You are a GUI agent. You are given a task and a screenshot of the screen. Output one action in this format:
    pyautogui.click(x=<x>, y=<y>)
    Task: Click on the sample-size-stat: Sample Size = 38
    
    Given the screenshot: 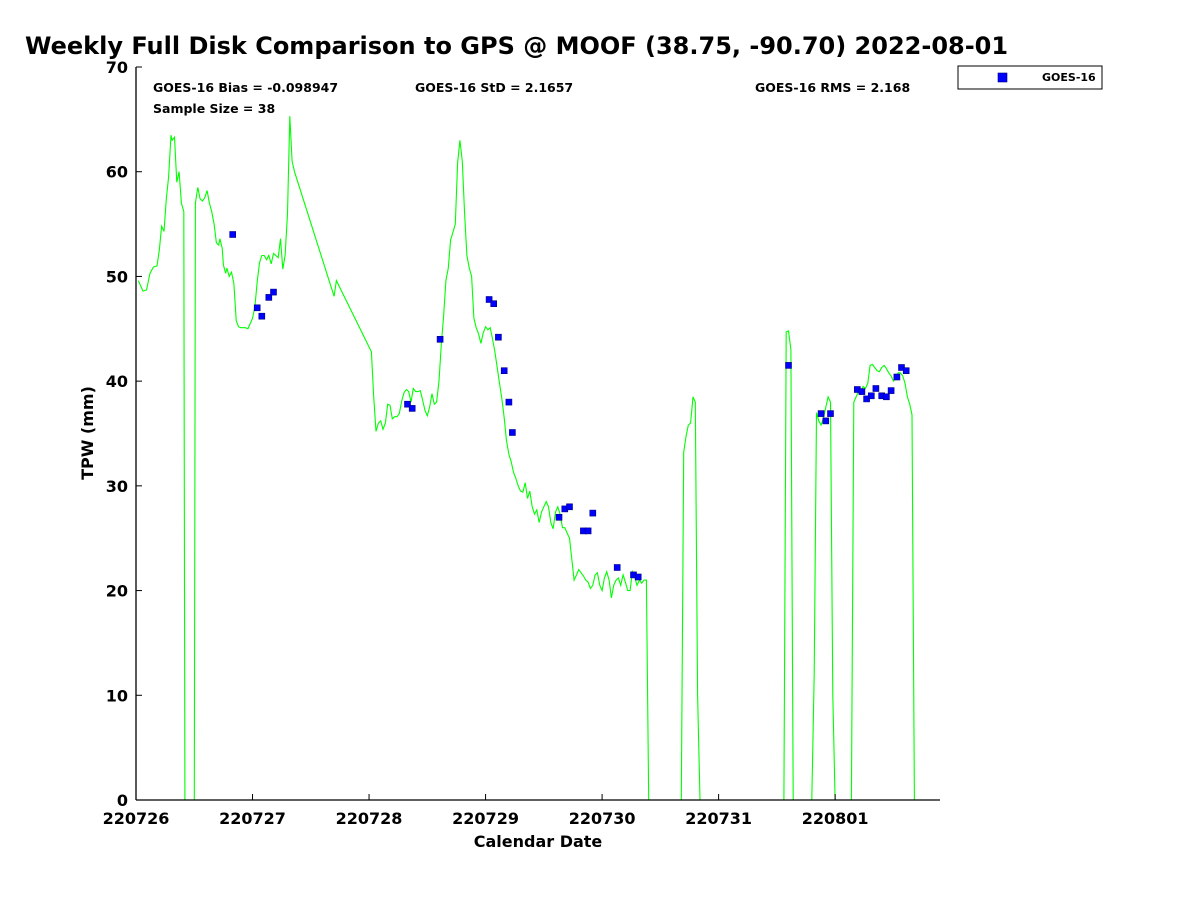 What is the action you would take?
    pyautogui.click(x=214, y=108)
    